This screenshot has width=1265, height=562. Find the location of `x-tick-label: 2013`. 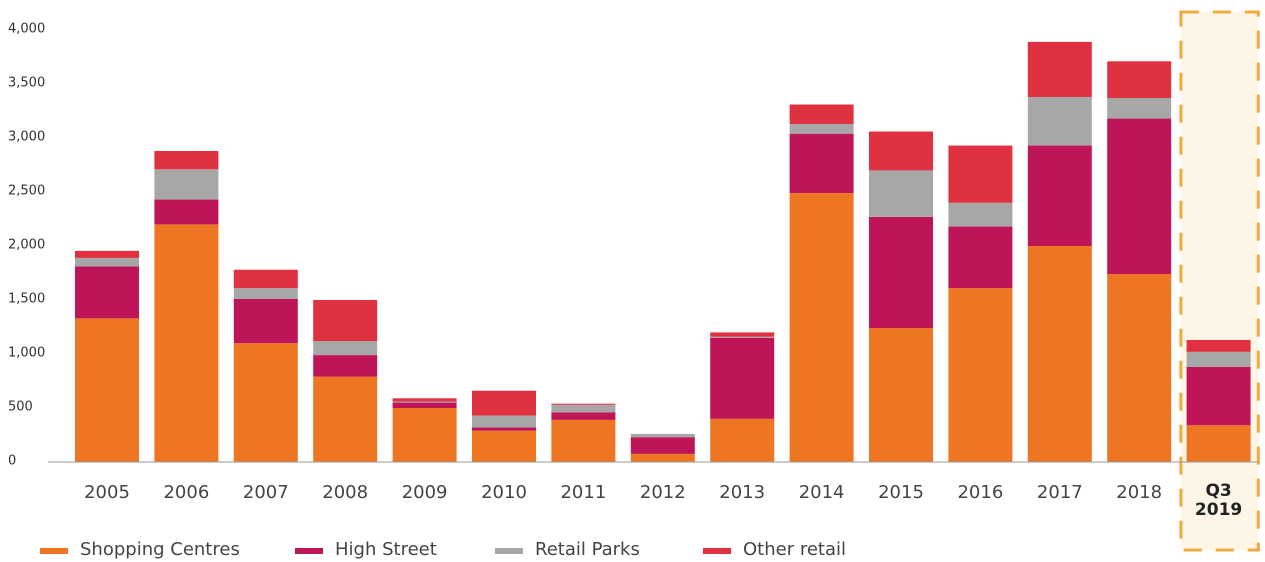

x-tick-label: 2013 is located at coordinates (742, 492).